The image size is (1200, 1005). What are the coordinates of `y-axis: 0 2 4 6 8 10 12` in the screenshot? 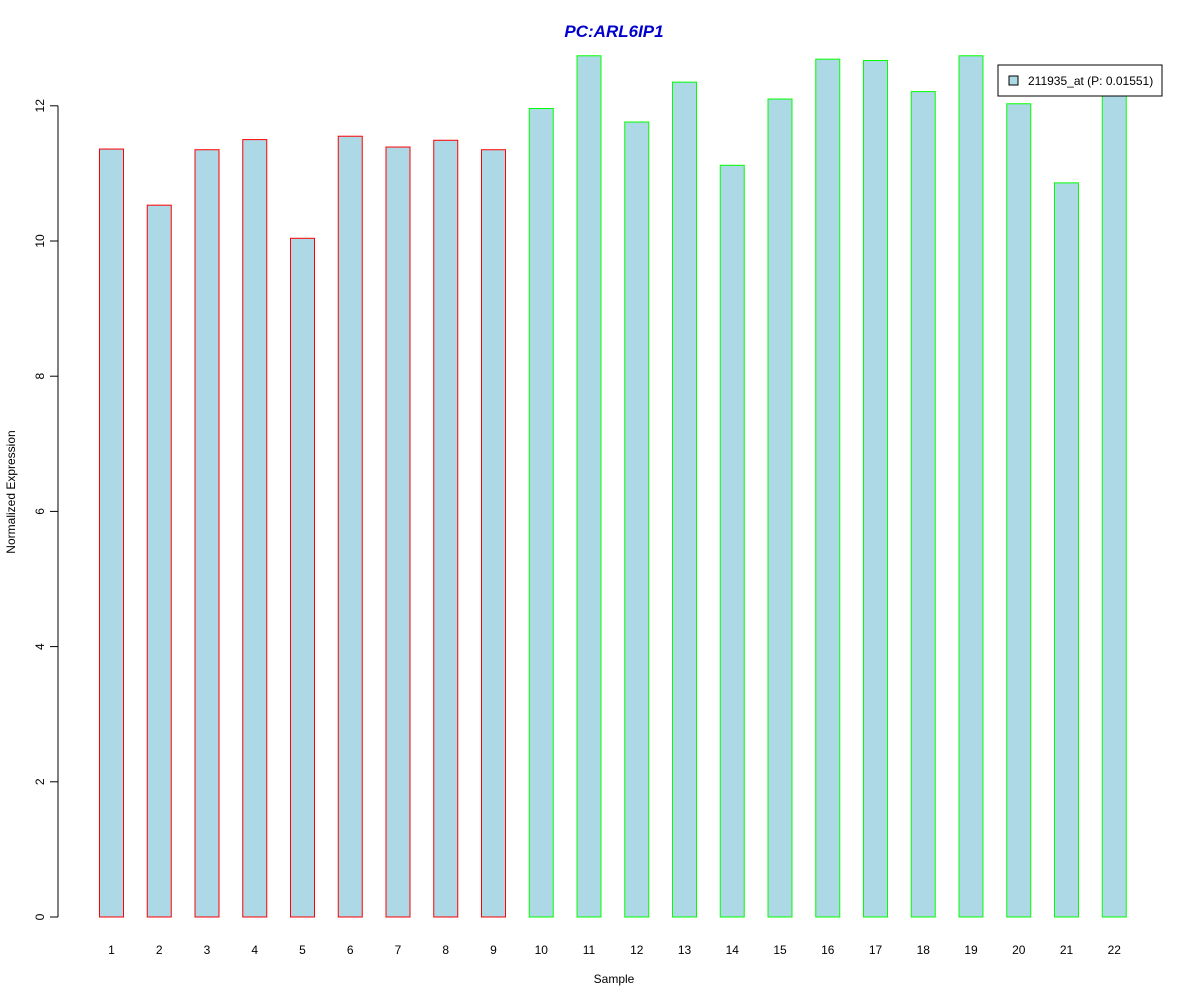 It's located at (46, 509).